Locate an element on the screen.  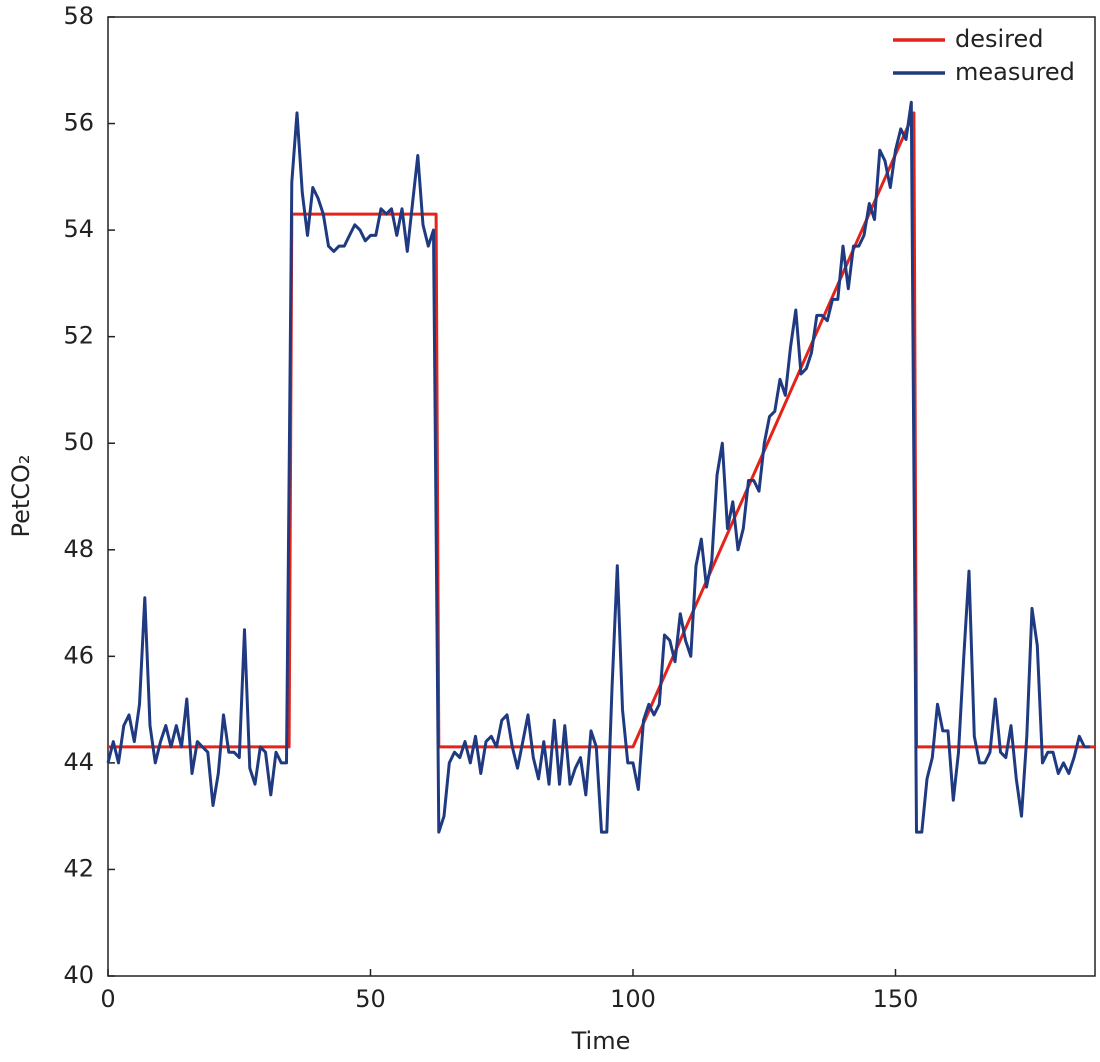
y-tick-label: 42 is located at coordinates (78, 868).